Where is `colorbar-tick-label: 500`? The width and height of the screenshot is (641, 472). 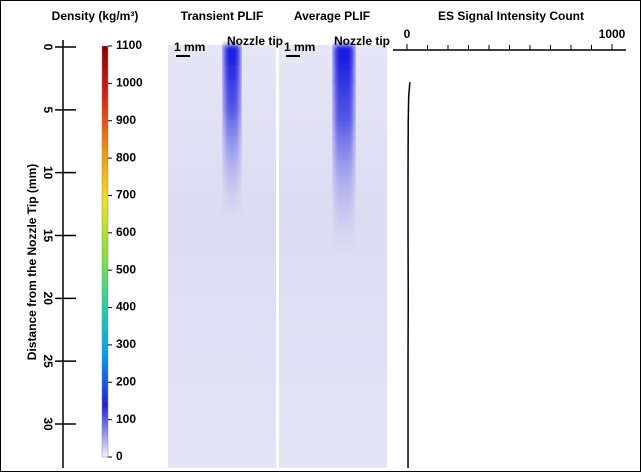 colorbar-tick-label: 500 is located at coordinates (126, 269).